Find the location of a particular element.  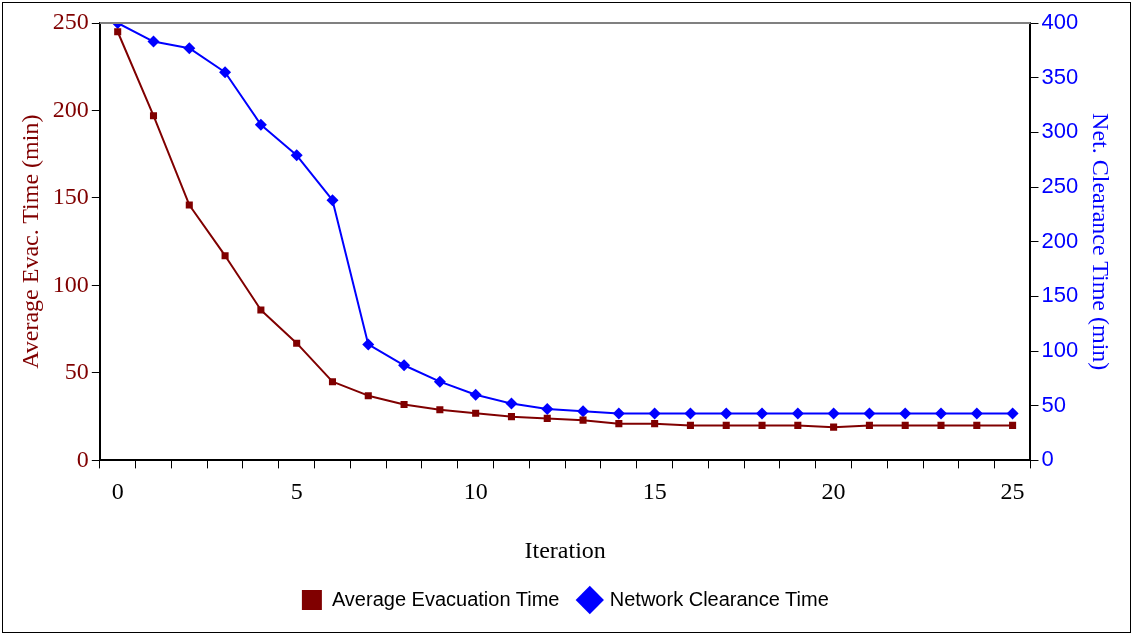

y-tick-label: 50 is located at coordinates (76, 371).